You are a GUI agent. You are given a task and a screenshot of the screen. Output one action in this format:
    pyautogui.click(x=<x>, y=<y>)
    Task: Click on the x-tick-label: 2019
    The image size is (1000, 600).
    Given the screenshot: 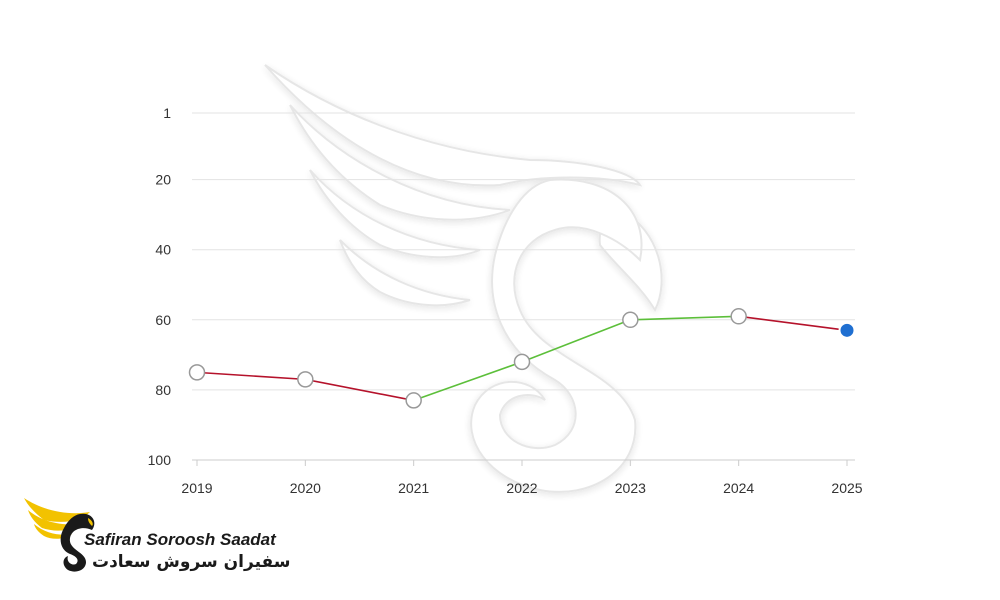 What is the action you would take?
    pyautogui.click(x=196, y=488)
    